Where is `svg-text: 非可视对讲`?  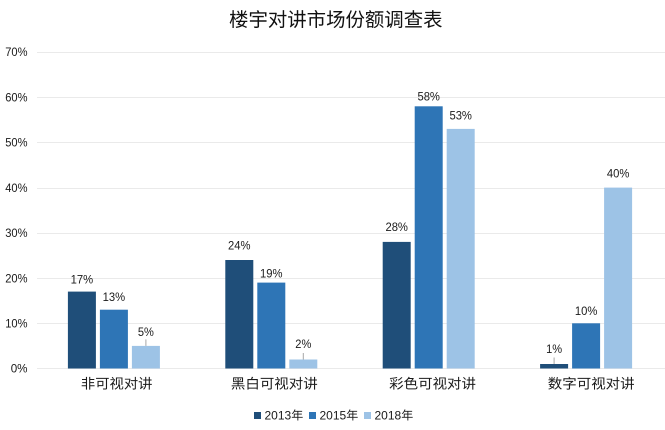 svg-text: 非可视对讲 is located at coordinates (117, 383).